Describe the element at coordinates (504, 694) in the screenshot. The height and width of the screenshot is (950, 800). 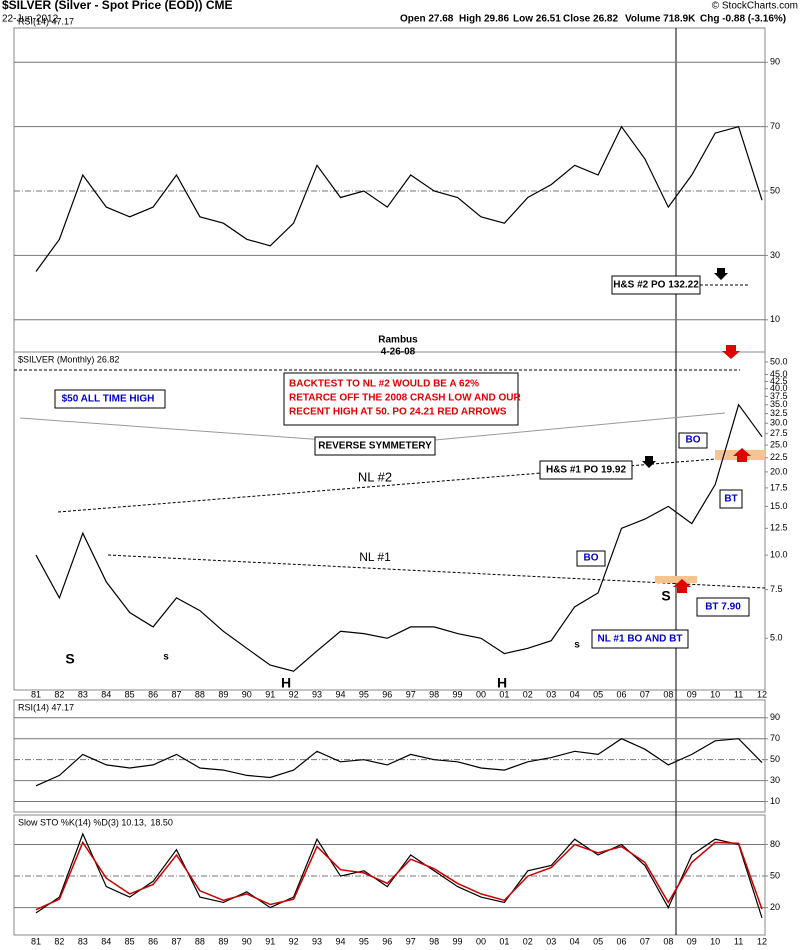
I see `x-tick-label: 01` at that location.